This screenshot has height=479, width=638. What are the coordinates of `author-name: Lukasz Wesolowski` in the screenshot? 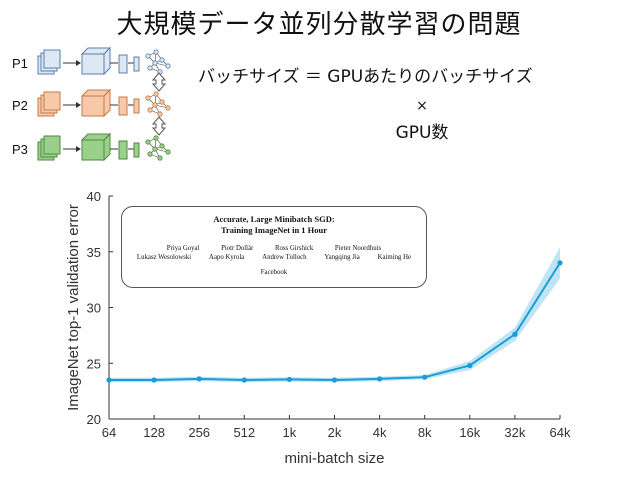 It's located at (164, 257).